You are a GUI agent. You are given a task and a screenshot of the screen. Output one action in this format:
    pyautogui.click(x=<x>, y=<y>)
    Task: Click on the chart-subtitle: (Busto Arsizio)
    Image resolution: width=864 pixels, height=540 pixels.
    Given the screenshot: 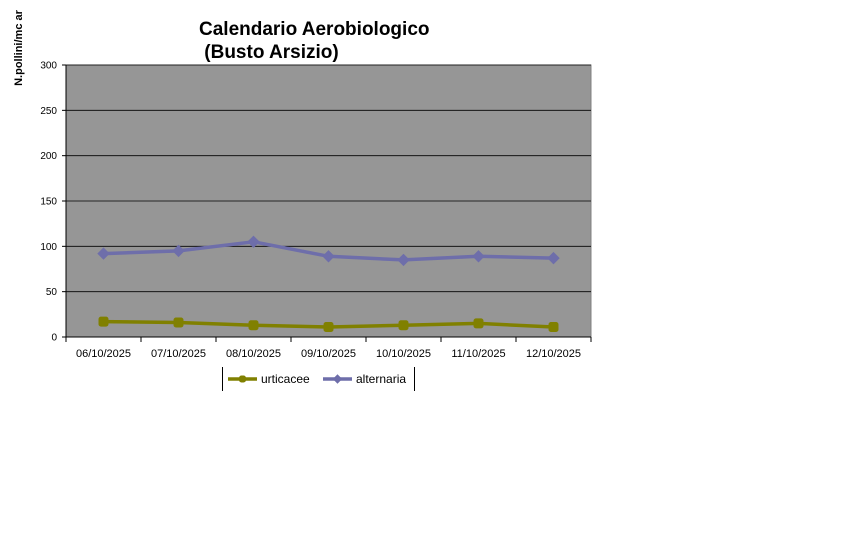 What is the action you would take?
    pyautogui.click(x=269, y=52)
    